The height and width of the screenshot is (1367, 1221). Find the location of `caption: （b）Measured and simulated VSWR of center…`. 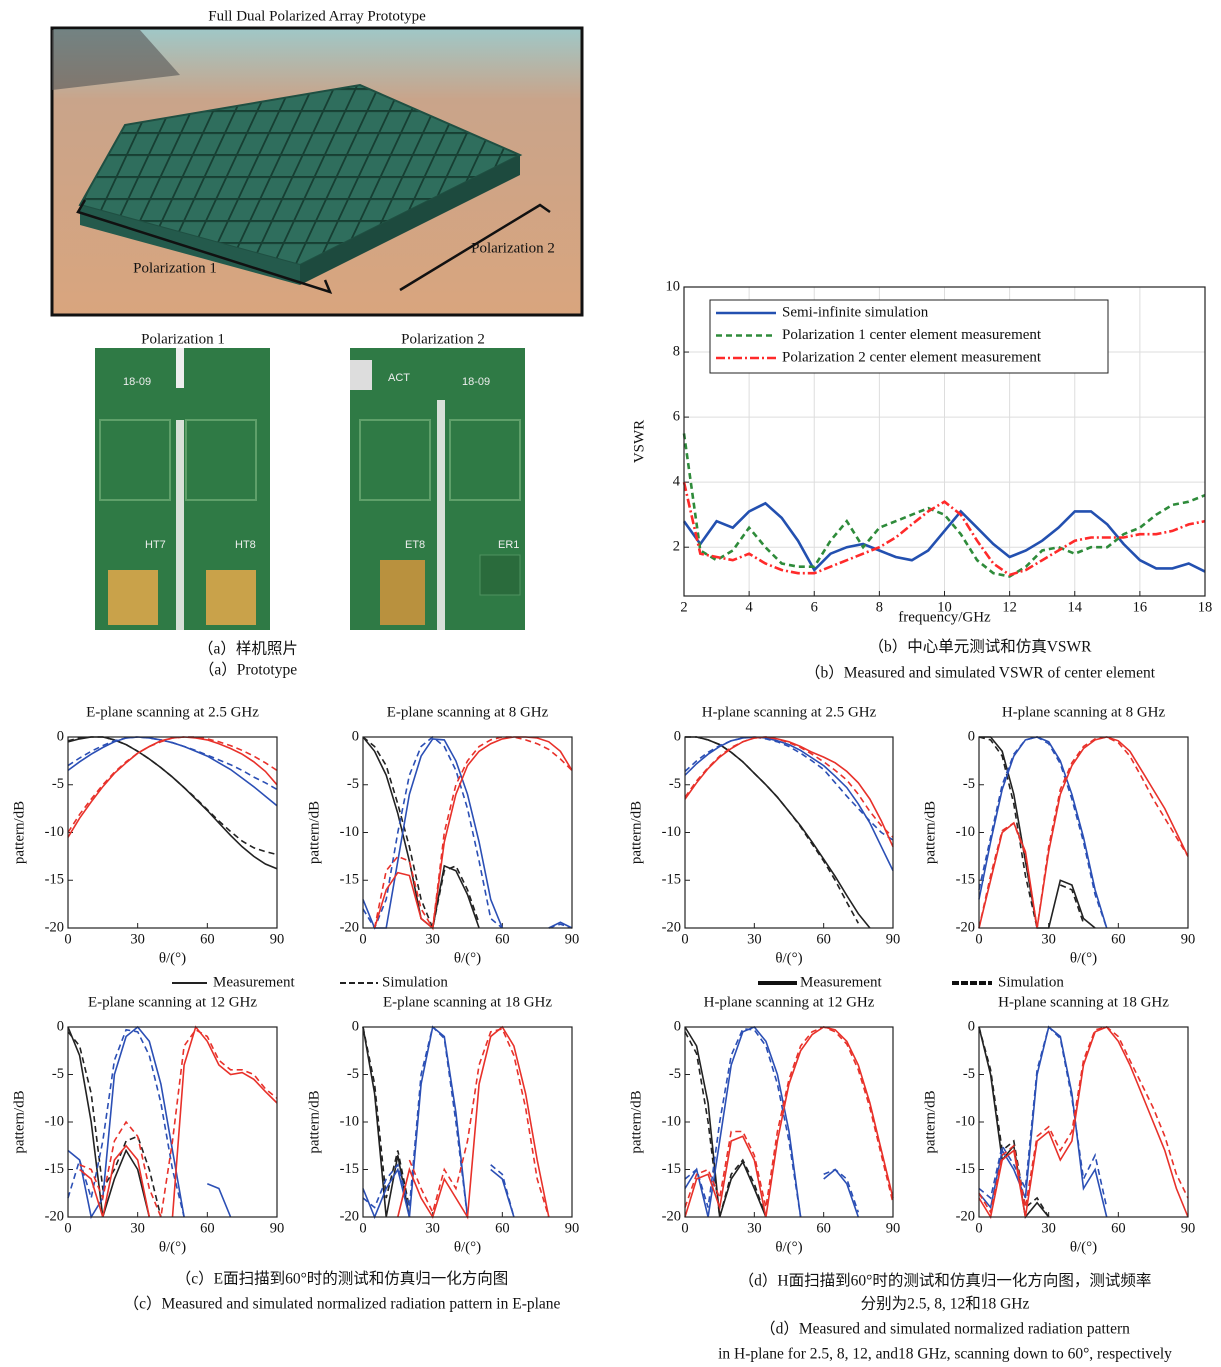

caption: （b）Measured and simulated VSWR of center… is located at coordinates (980, 673).